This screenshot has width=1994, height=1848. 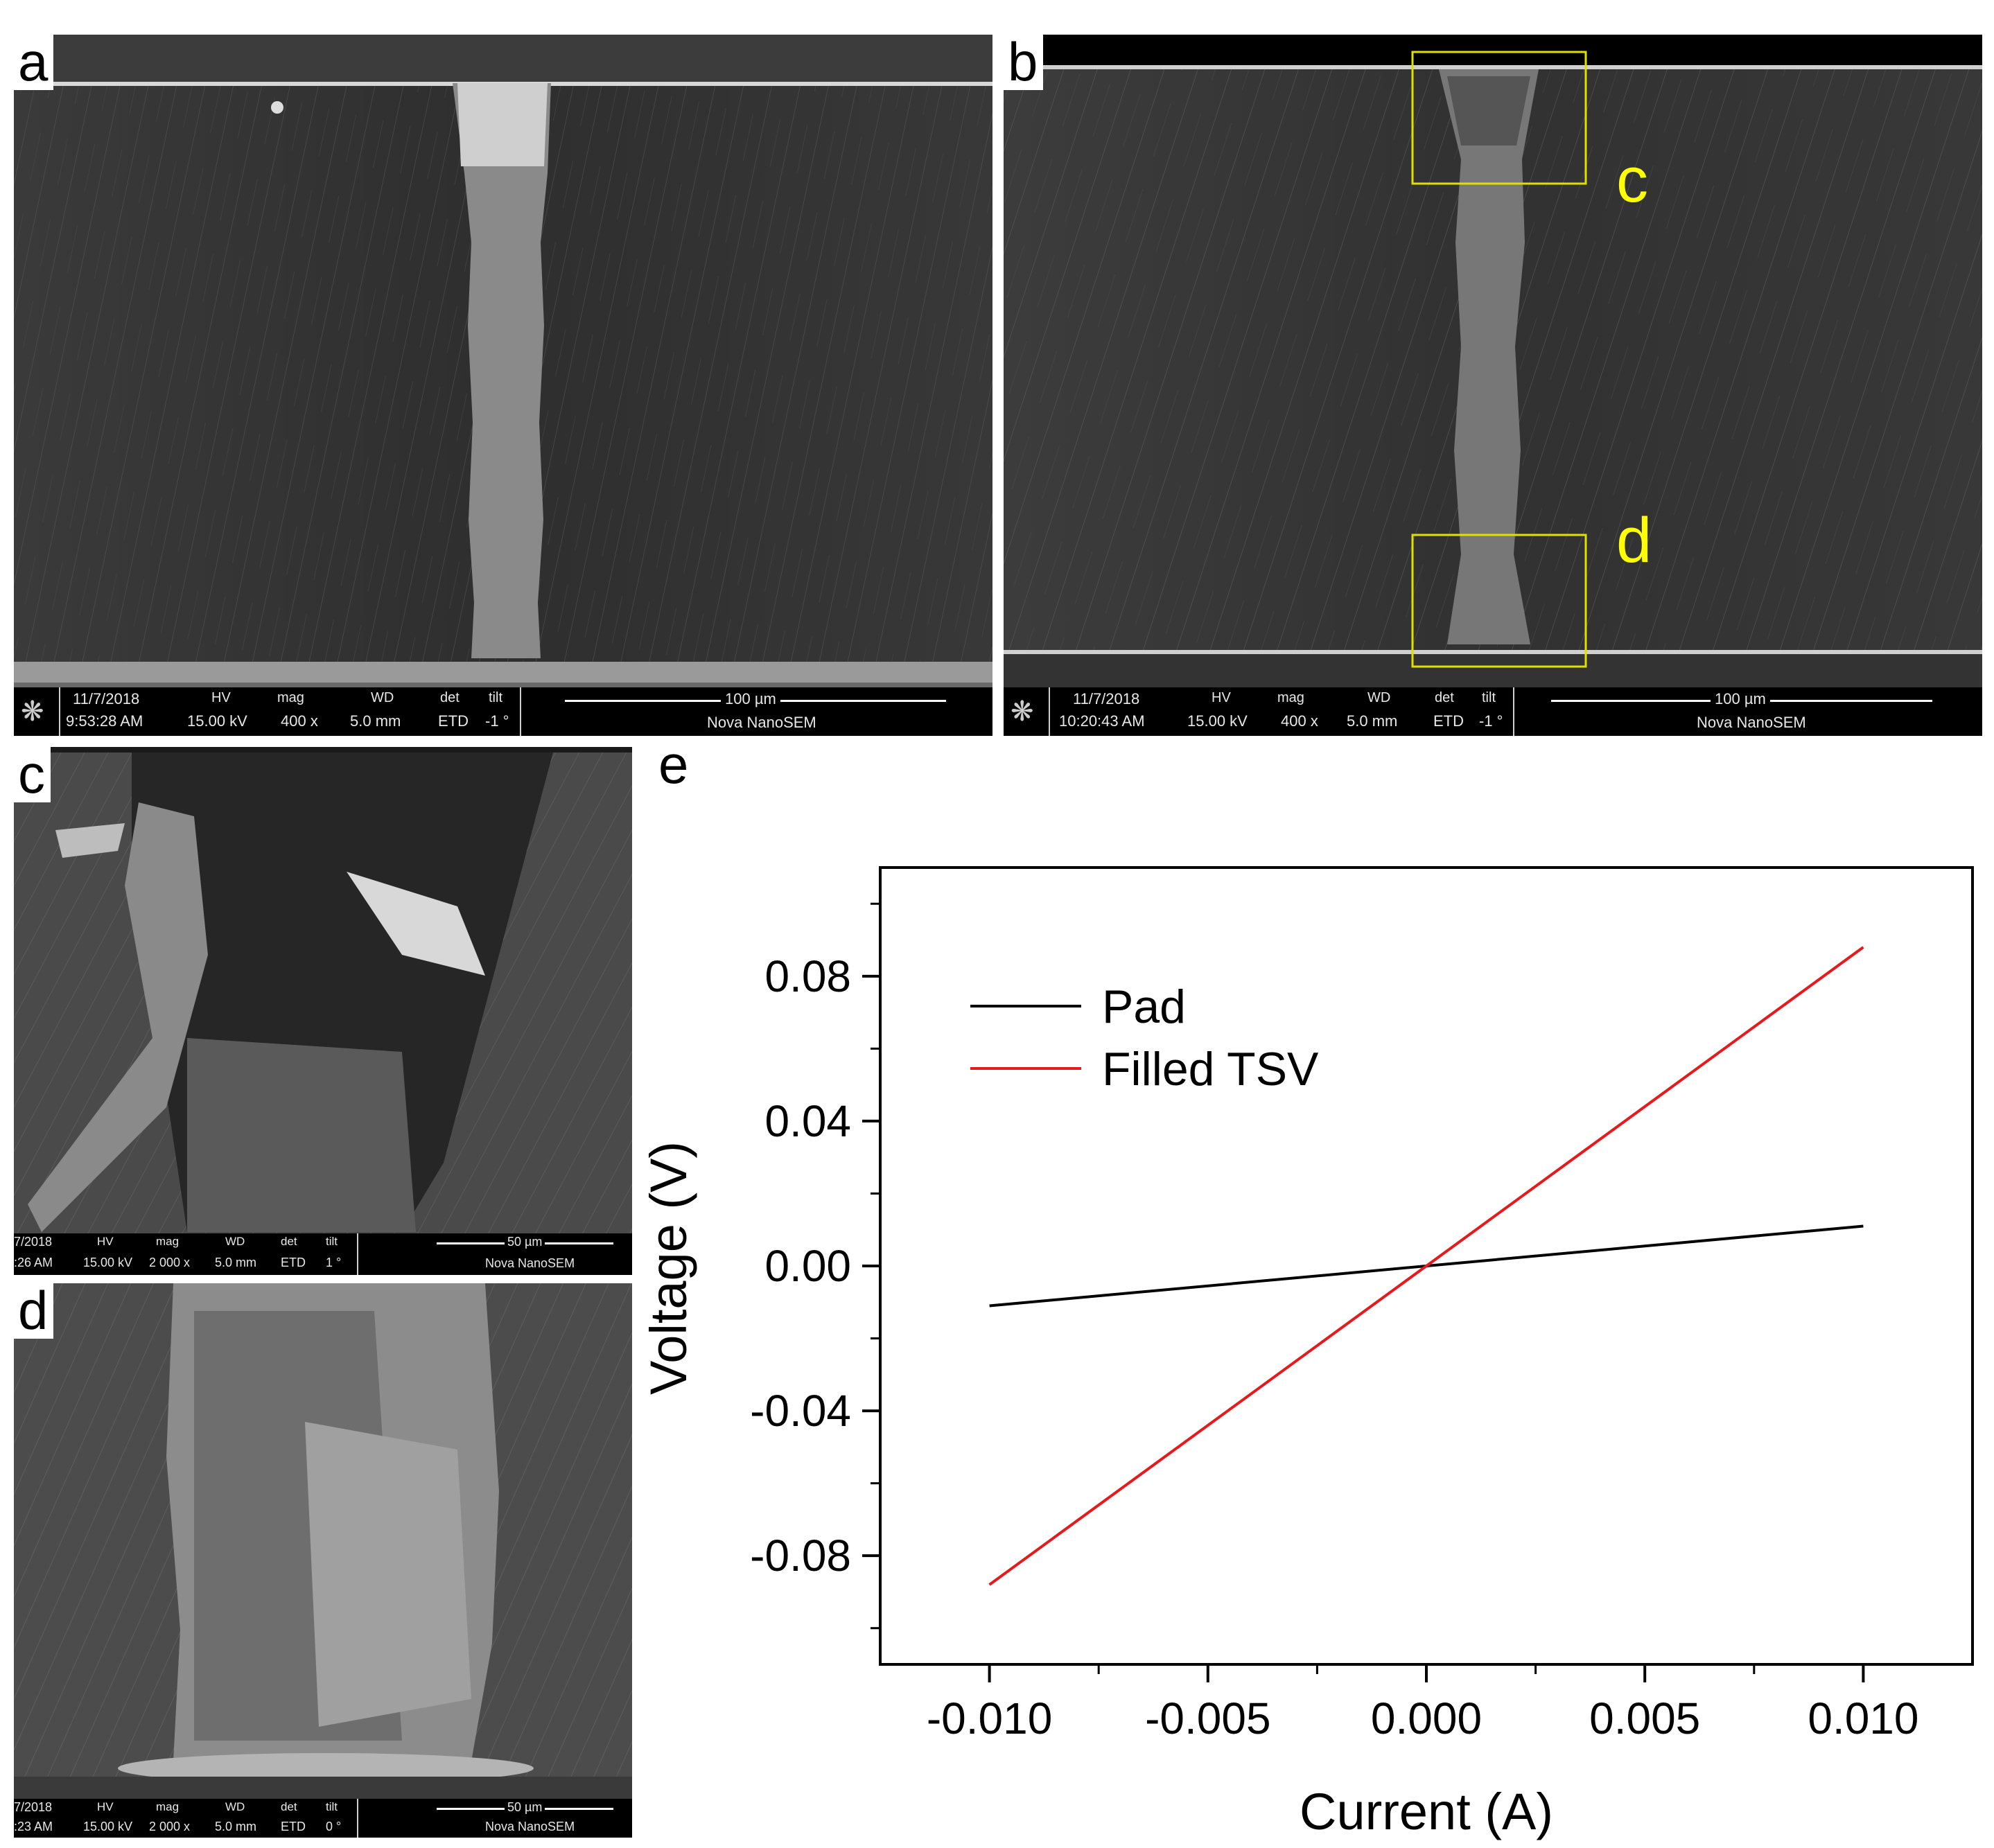 What do you see at coordinates (1427, 1718) in the screenshot?
I see `x-tick-label: 0.000` at bounding box center [1427, 1718].